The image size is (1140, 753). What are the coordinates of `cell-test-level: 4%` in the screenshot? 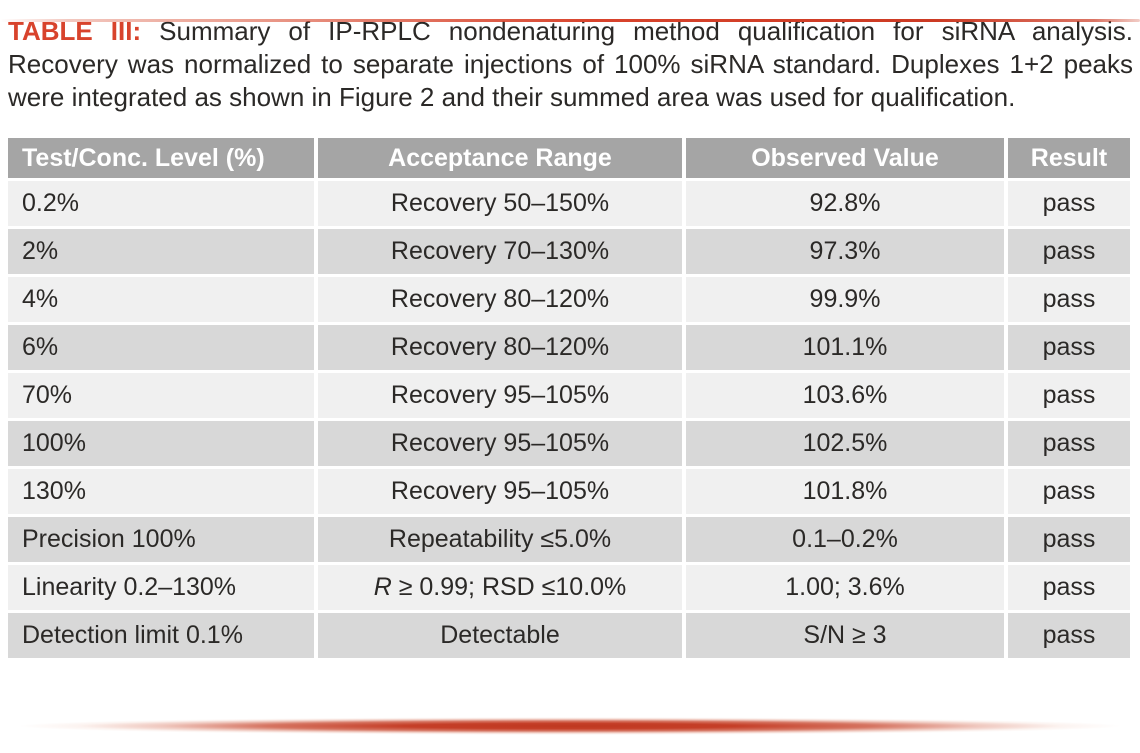 It's located at (161, 299).